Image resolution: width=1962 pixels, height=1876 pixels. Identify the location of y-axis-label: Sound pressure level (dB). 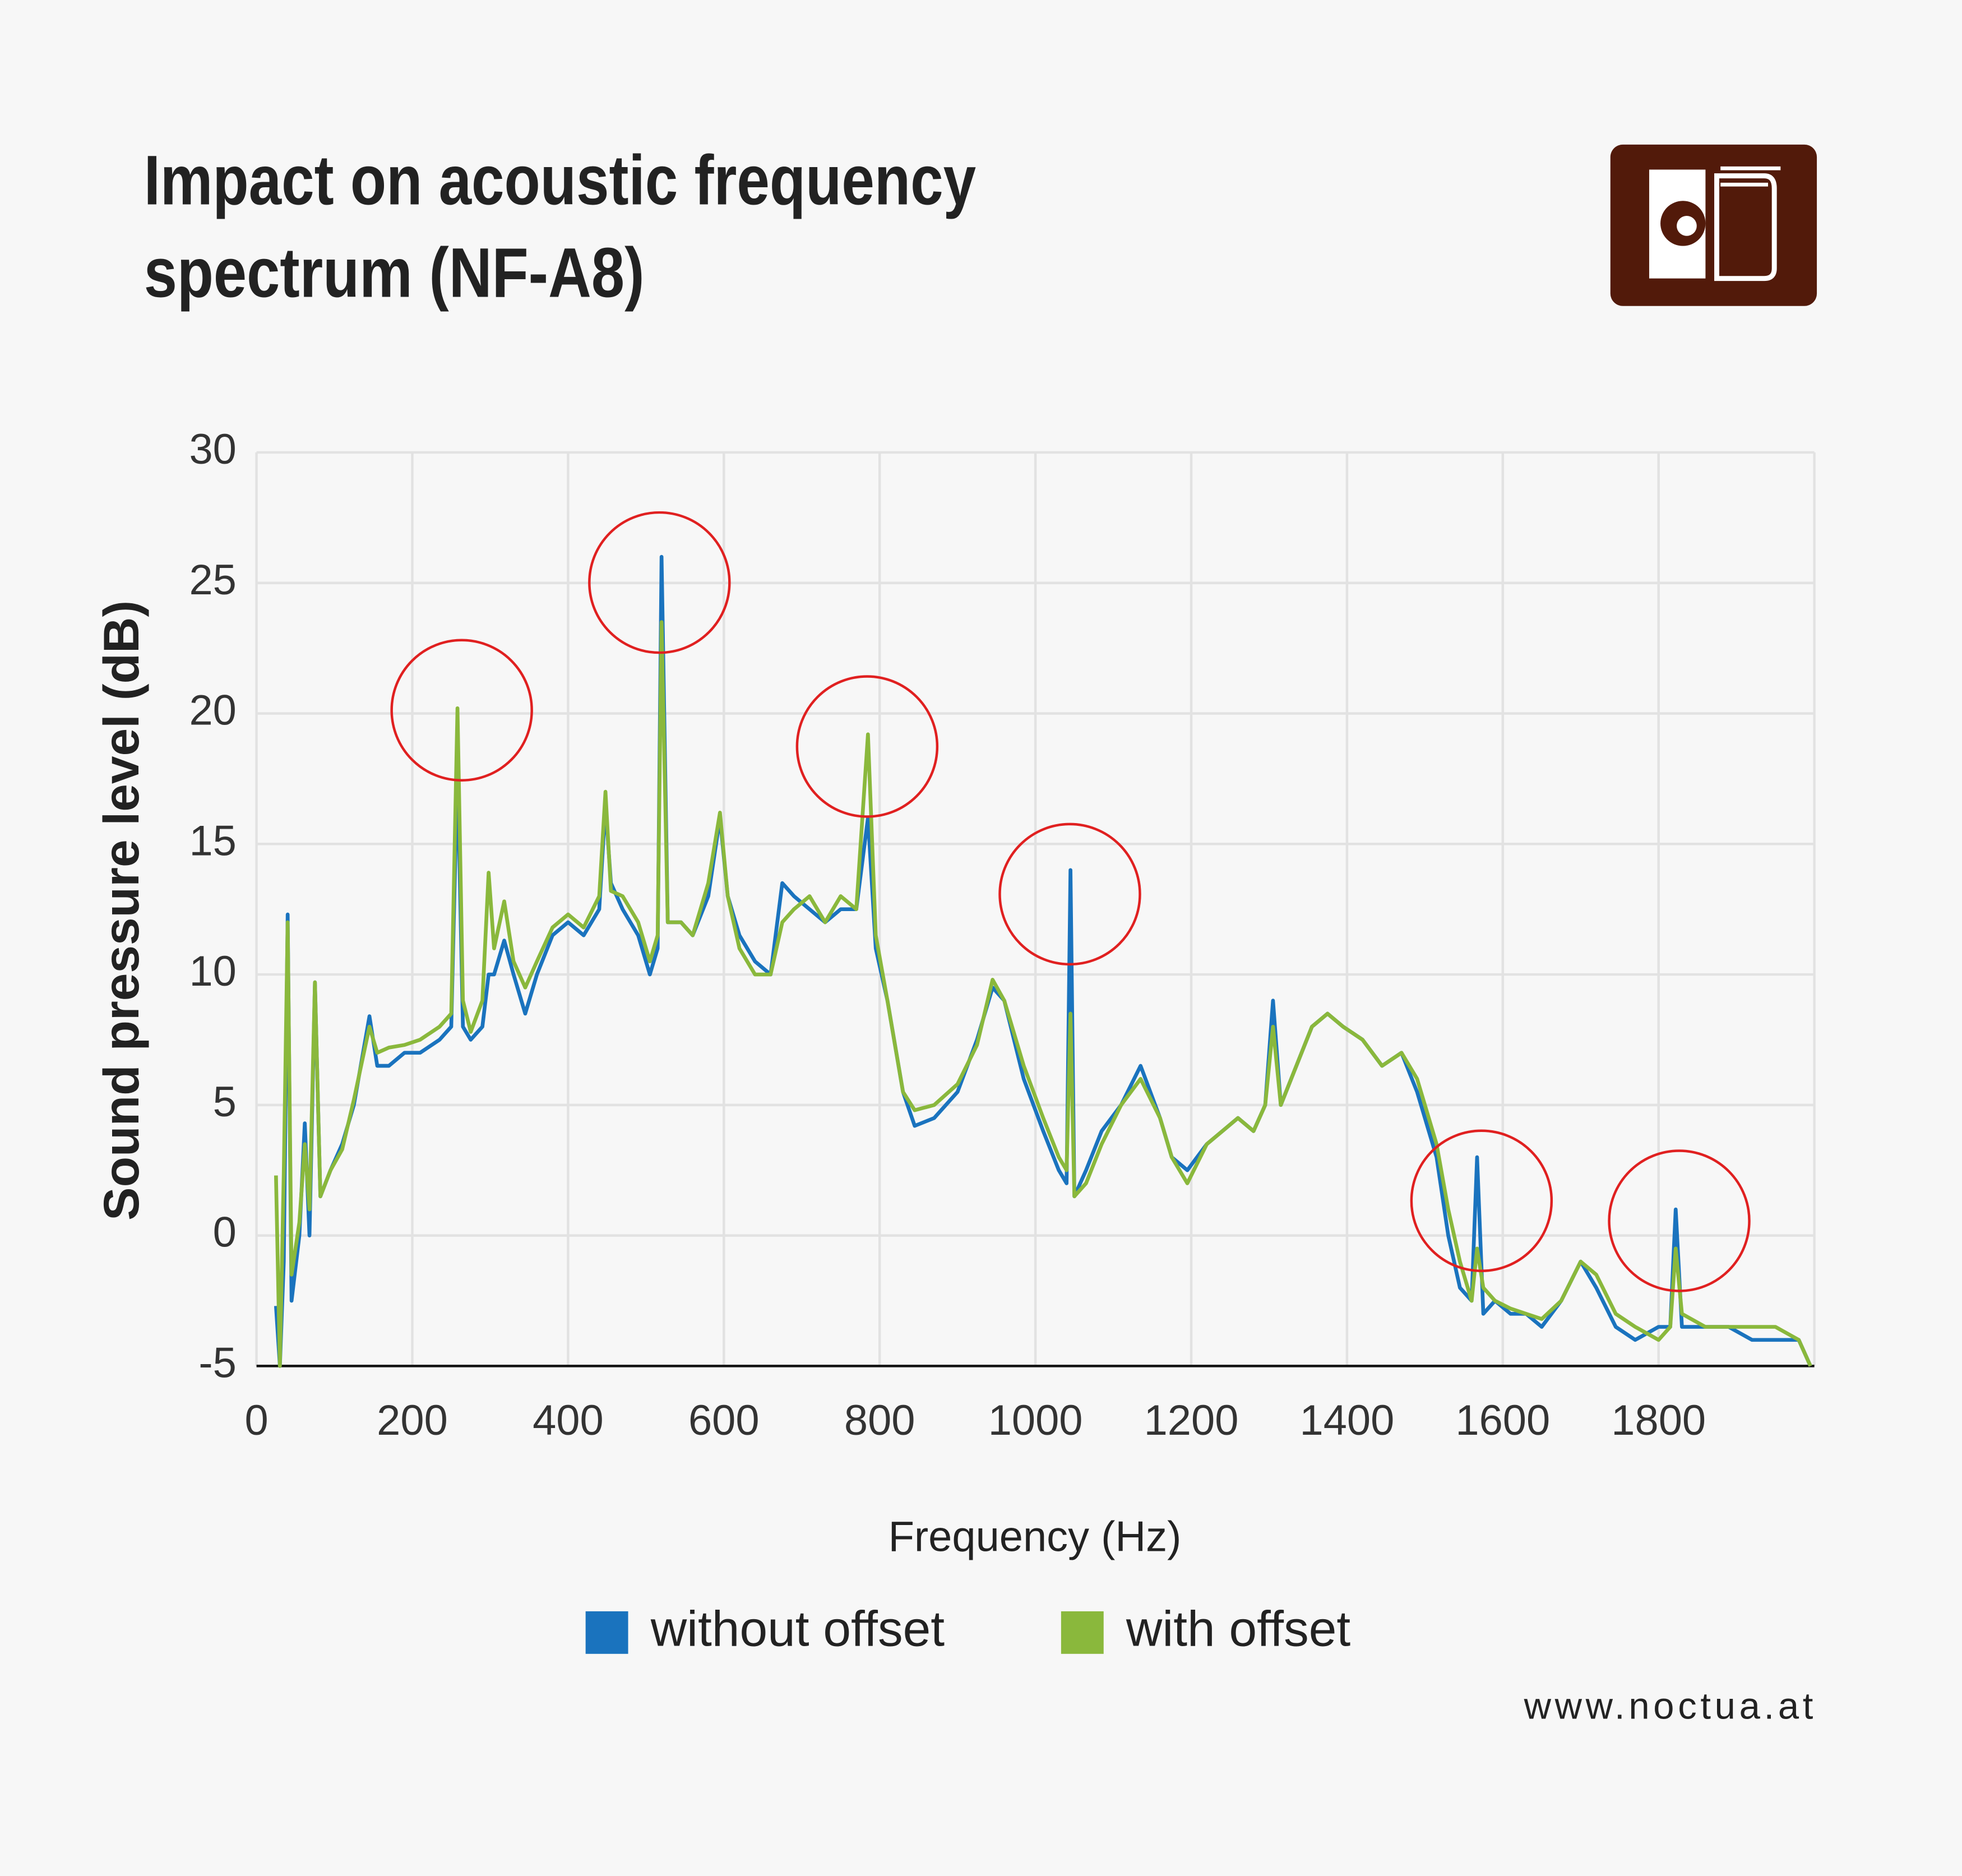
(121, 910).